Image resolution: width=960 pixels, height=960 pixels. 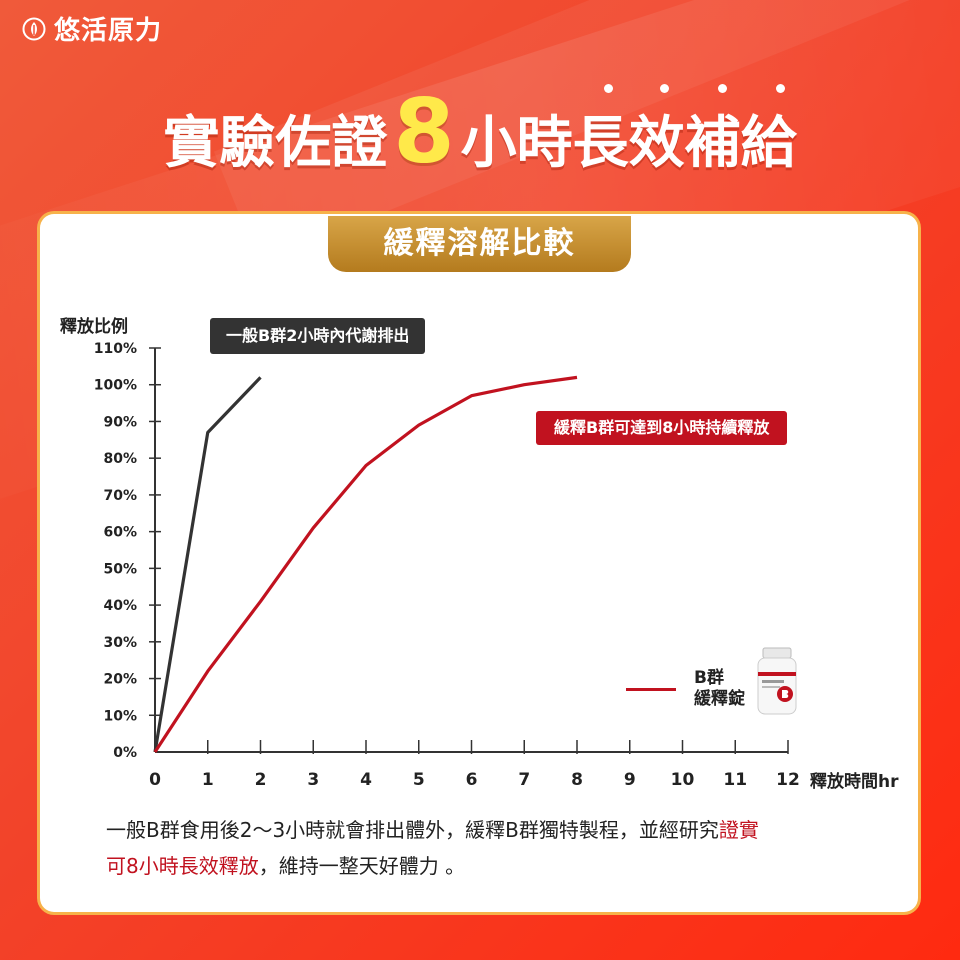 I want to click on y-tick-label: 90%, so click(x=120, y=422).